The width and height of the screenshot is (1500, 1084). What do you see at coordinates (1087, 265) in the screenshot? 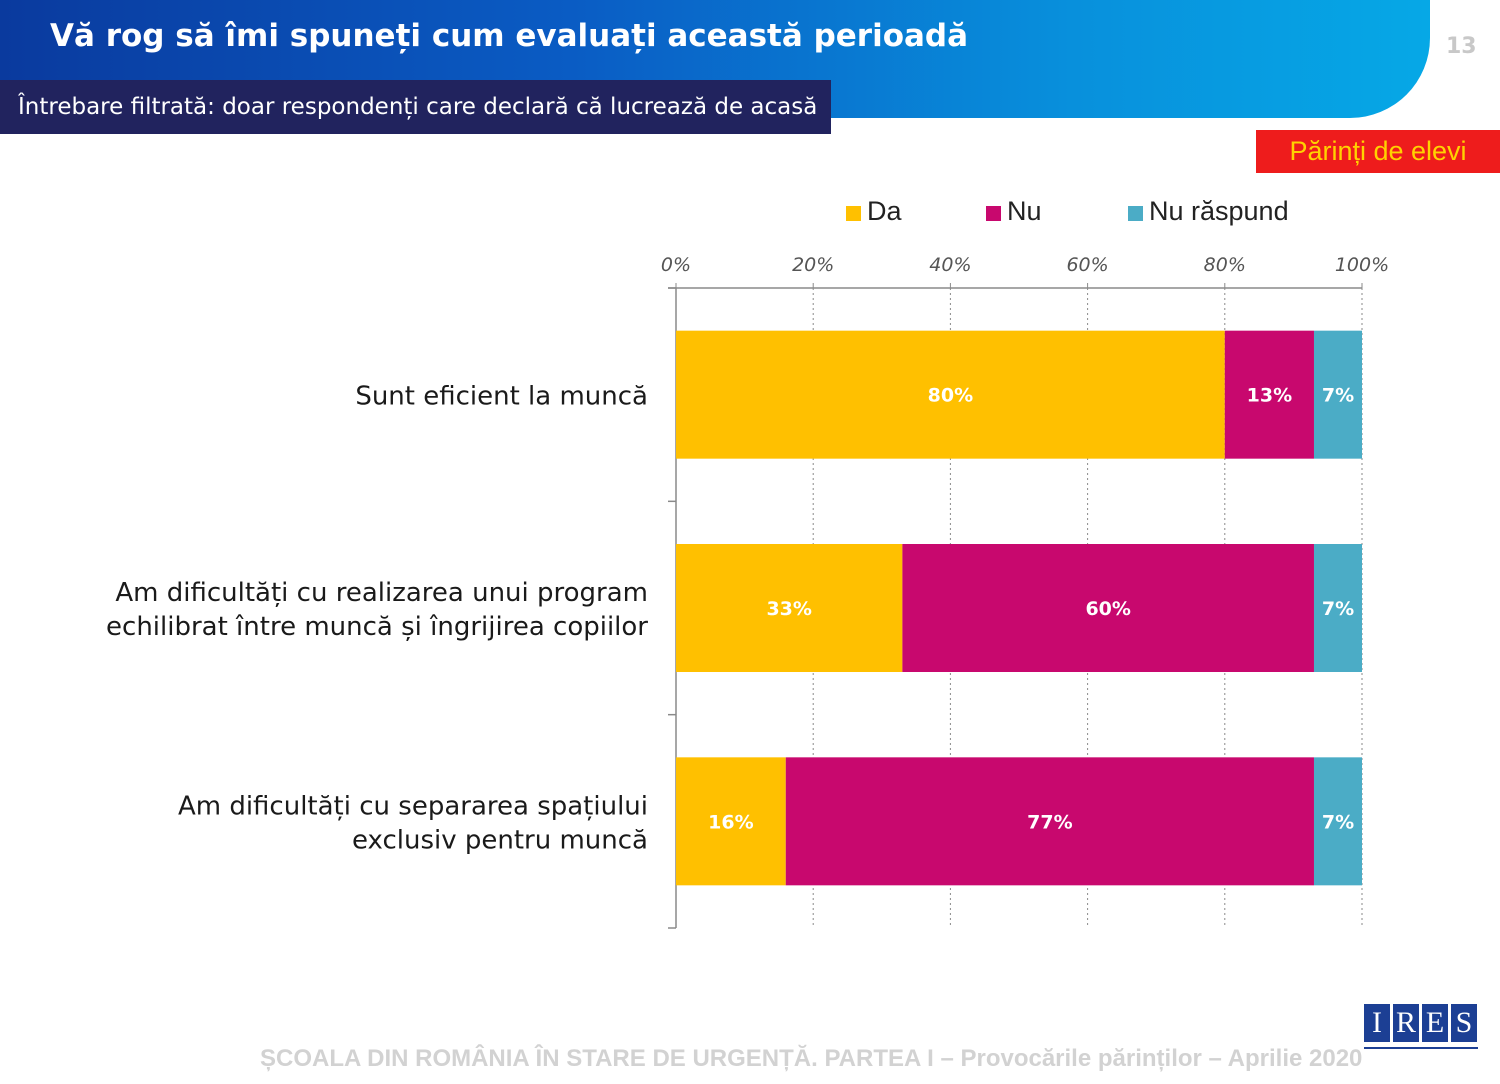
I see `x-tick-label: 60%` at bounding box center [1087, 265].